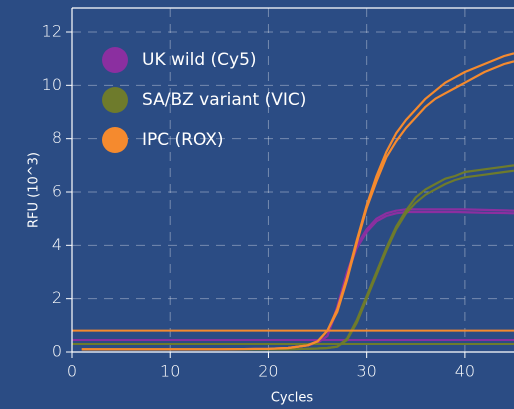 This screenshot has width=514, height=409. Describe the element at coordinates (183, 140) in the screenshot. I see `legend-label: IPC (ROX)` at that location.